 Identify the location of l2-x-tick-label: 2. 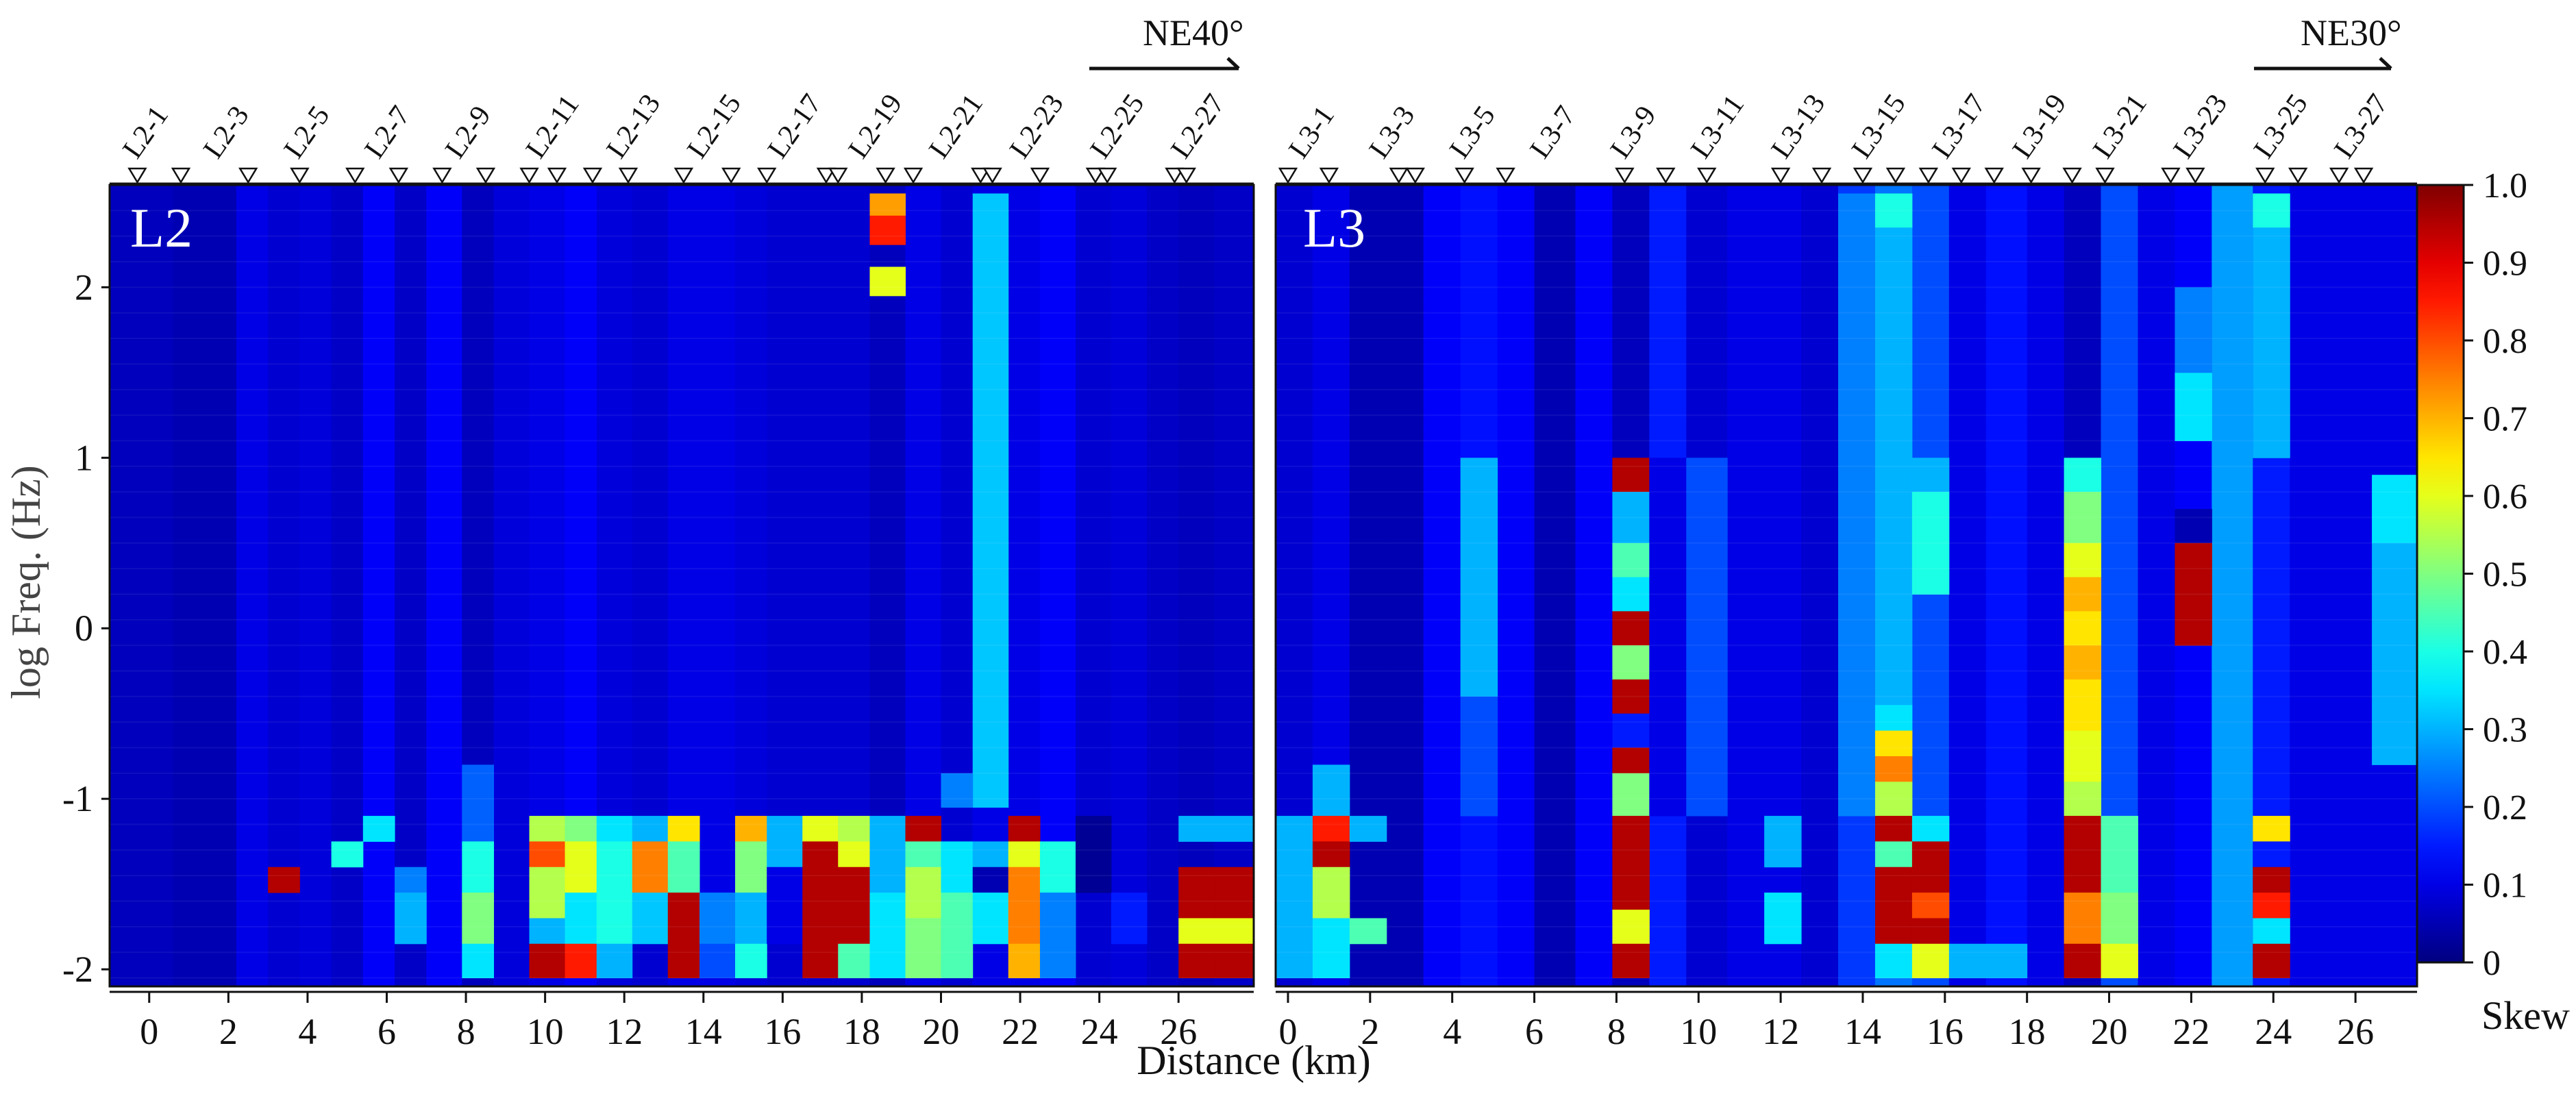
(228, 1031).